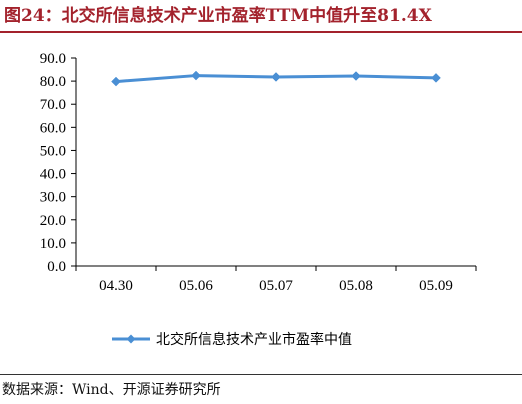 This screenshot has height=404, width=522. Describe the element at coordinates (356, 286) in the screenshot. I see `x-tick-label: 05.08` at that location.